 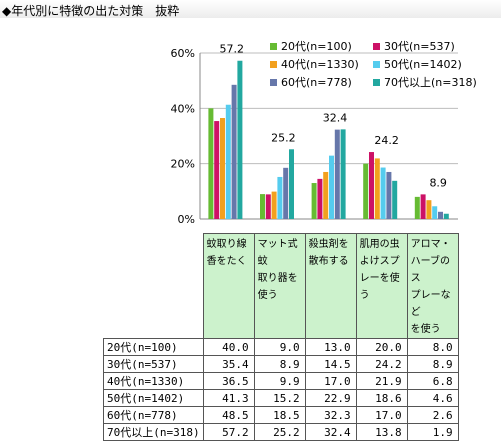 What do you see at coordinates (381, 347) in the screenshot?
I see `table-cell: 20.0` at bounding box center [381, 347].